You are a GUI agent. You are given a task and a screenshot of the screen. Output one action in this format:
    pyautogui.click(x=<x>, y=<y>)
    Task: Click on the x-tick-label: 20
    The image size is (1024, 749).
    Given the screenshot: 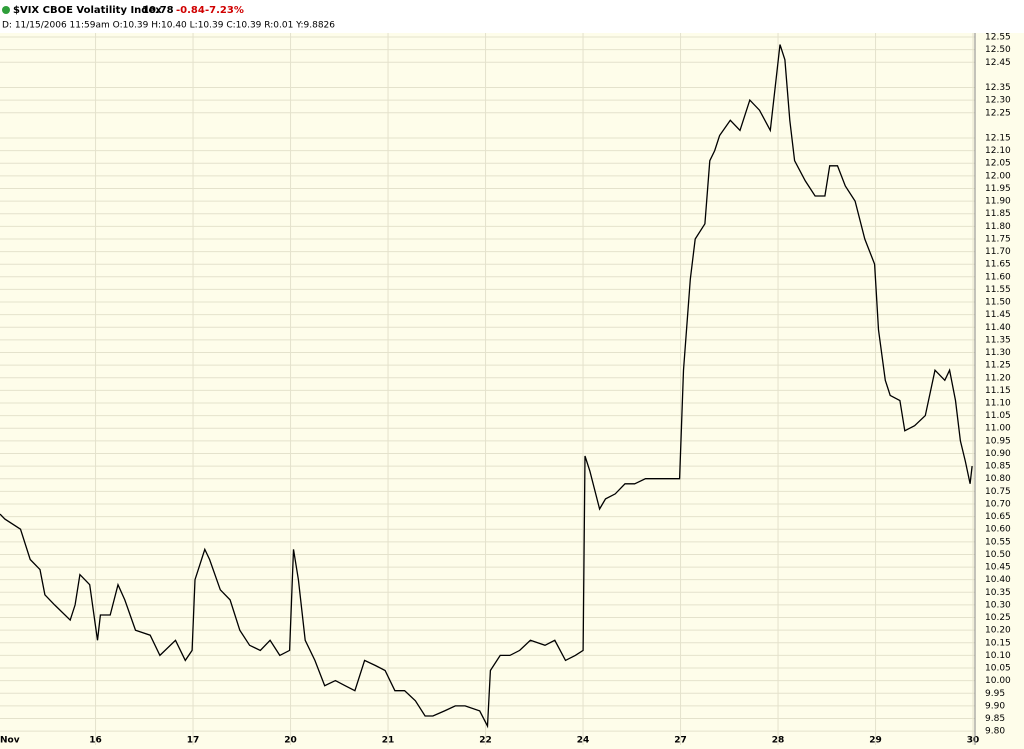 What is the action you would take?
    pyautogui.click(x=290, y=741)
    